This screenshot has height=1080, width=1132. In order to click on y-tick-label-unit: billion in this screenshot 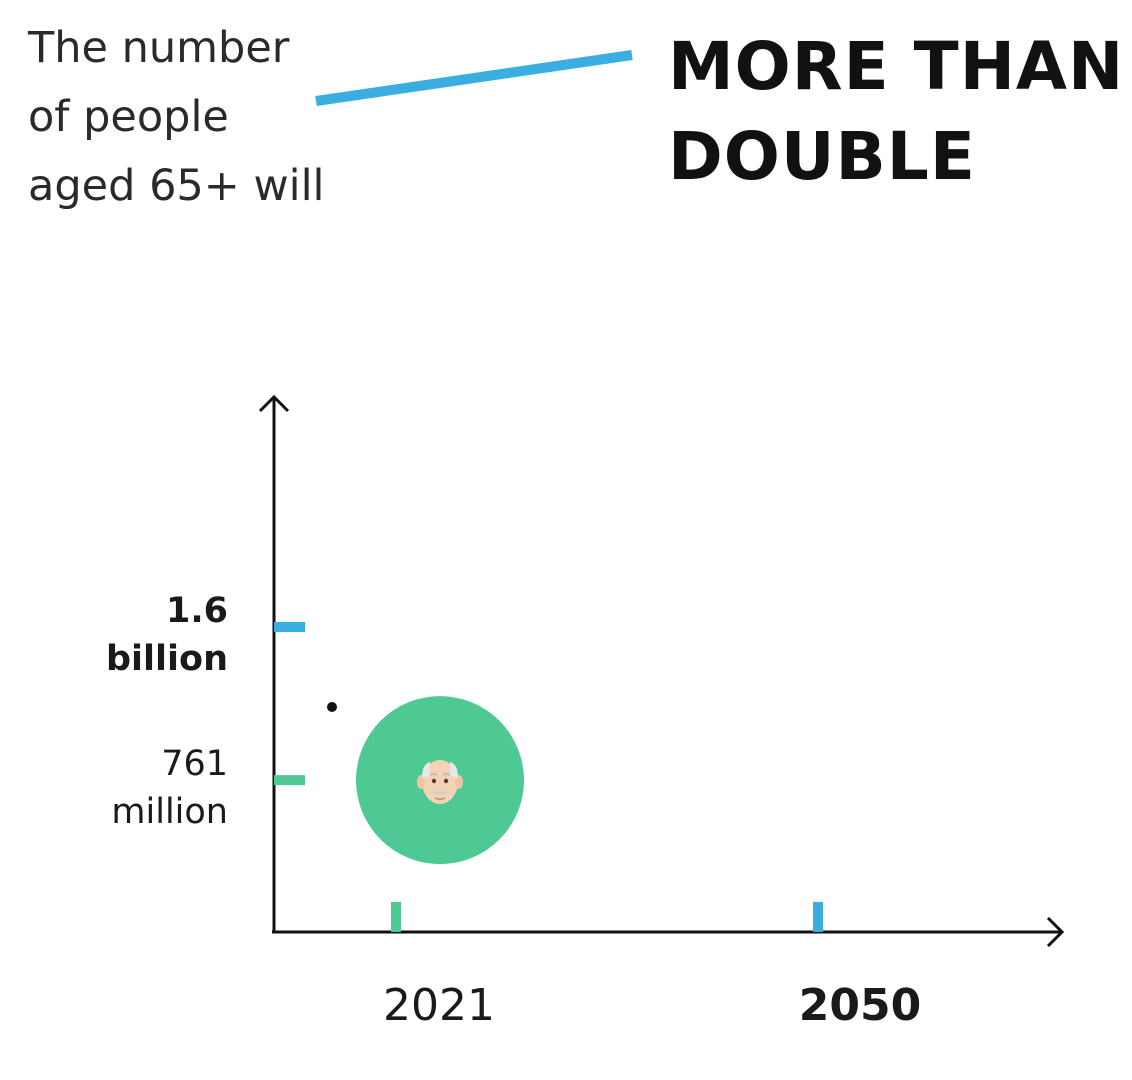, I will do `click(166, 659)`.